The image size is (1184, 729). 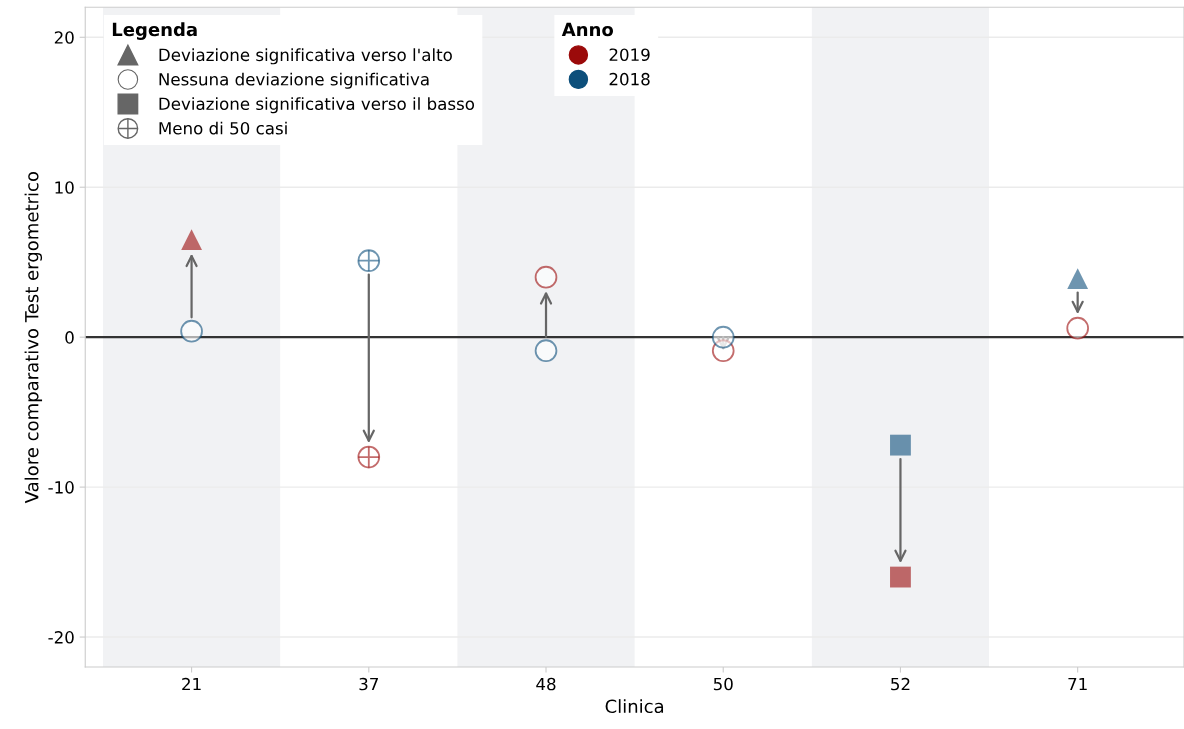 What do you see at coordinates (64, 187) in the screenshot?
I see `y-tick-label: 10` at bounding box center [64, 187].